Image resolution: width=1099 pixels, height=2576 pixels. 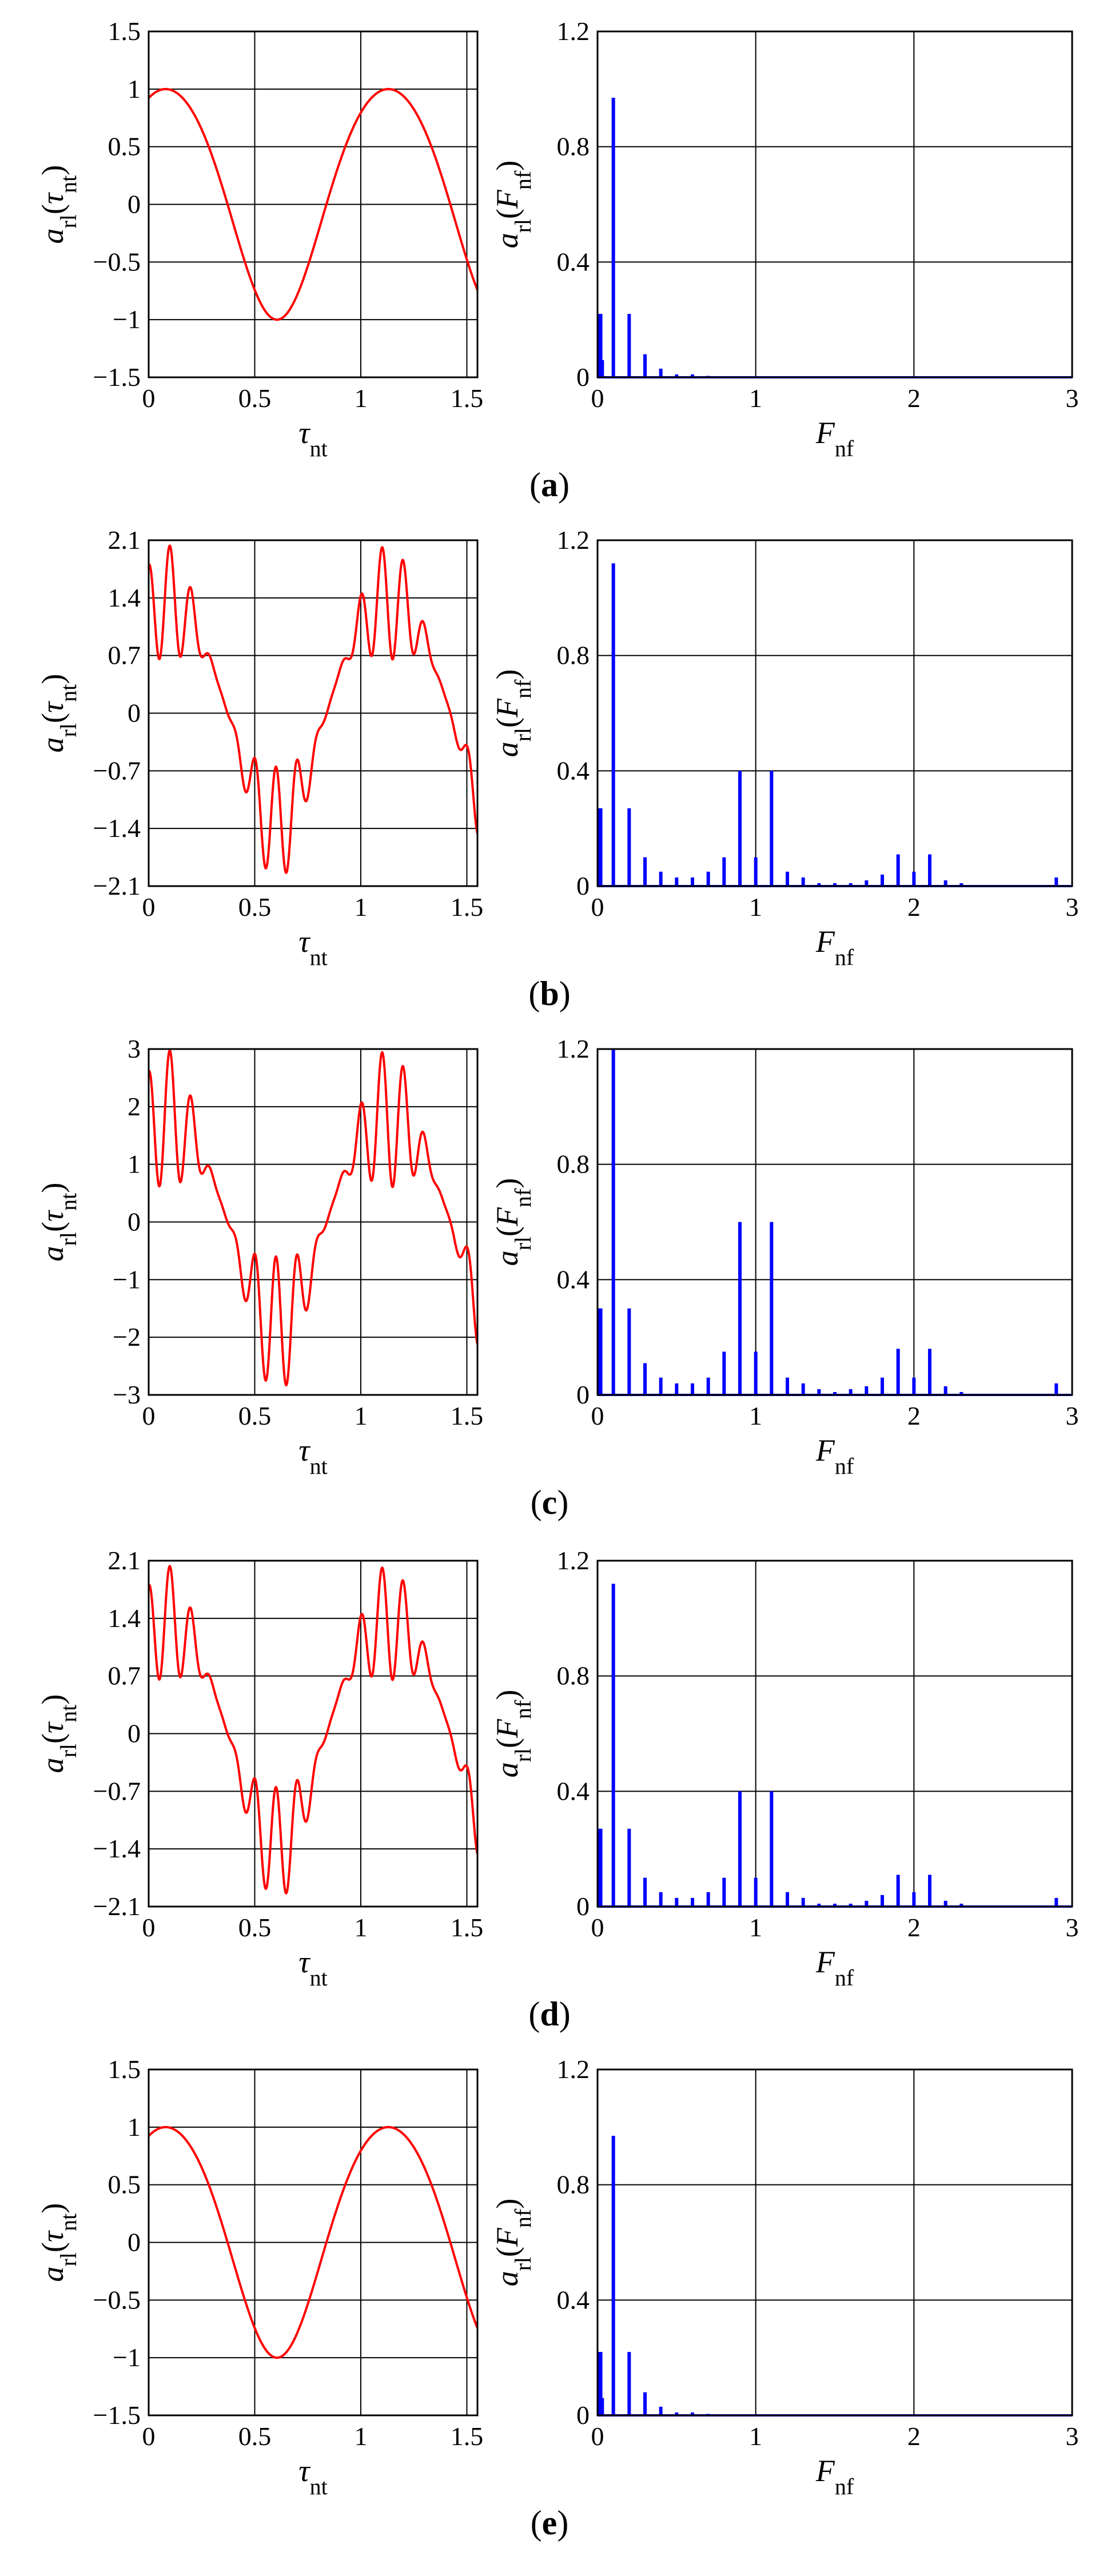 What do you see at coordinates (135, 2127) in the screenshot?
I see `time-ytick-label: 1` at bounding box center [135, 2127].